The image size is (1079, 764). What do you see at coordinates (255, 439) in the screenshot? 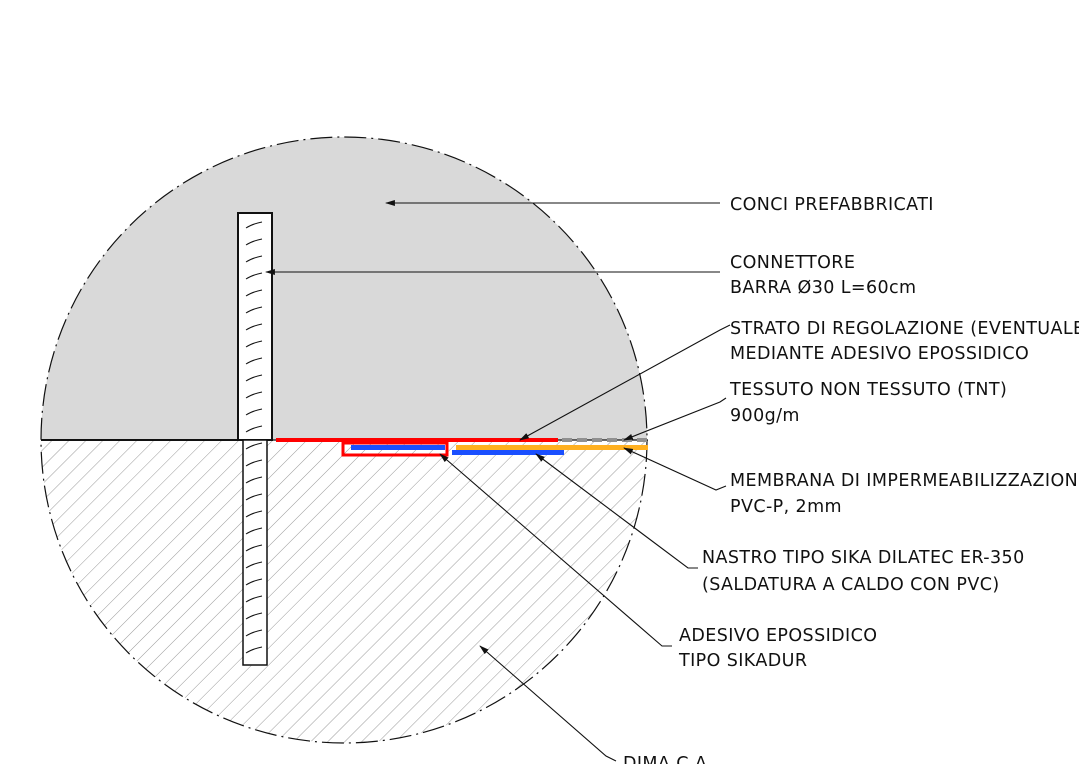
I see `connector-bar` at bounding box center [255, 439].